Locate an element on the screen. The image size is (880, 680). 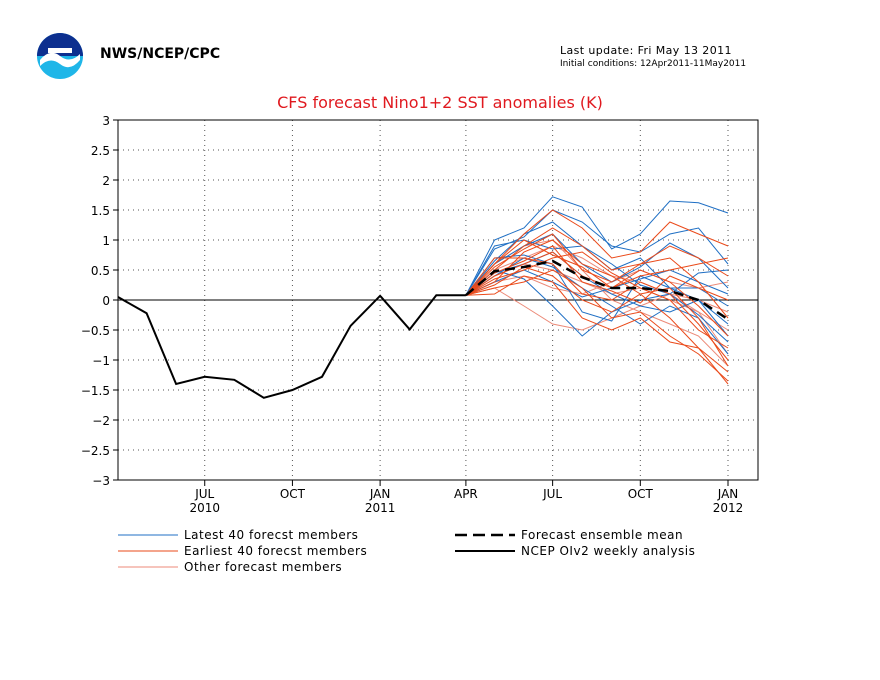
y-tick-label: −3 is located at coordinates (101, 481).